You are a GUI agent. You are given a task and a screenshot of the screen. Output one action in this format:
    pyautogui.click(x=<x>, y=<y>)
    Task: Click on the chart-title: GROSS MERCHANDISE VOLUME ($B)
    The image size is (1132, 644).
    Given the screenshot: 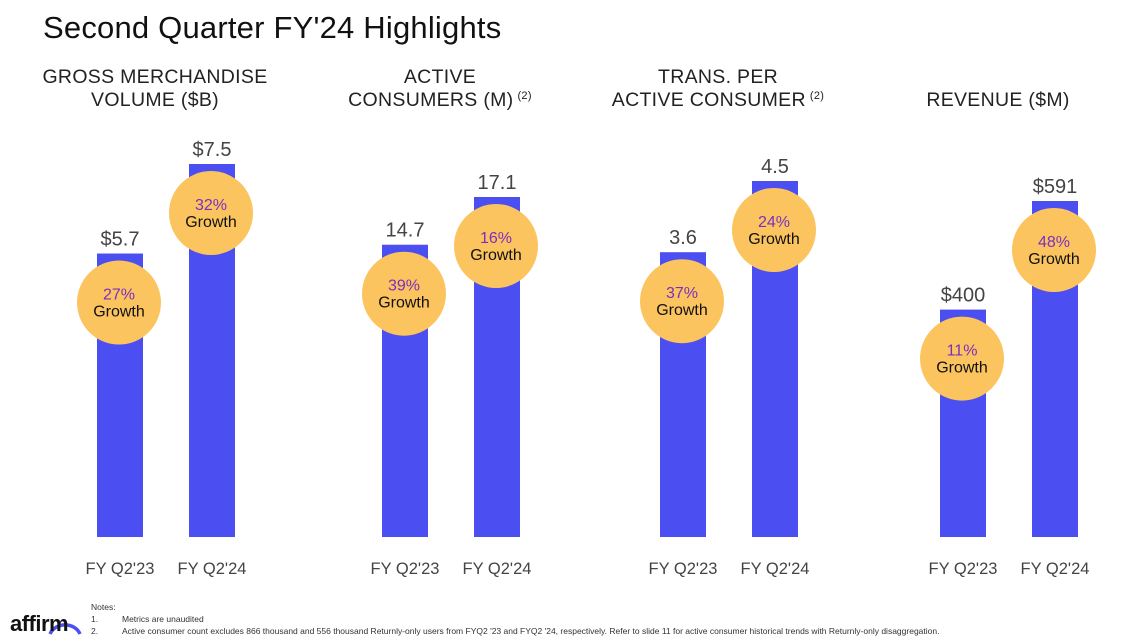 What is the action you would take?
    pyautogui.click(x=155, y=89)
    